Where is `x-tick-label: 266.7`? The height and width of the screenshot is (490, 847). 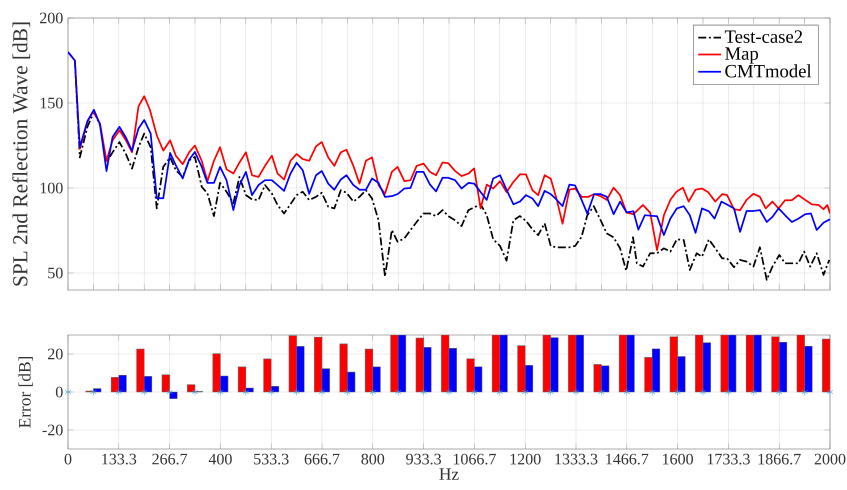 x-tick-label: 266.7 is located at coordinates (170, 459).